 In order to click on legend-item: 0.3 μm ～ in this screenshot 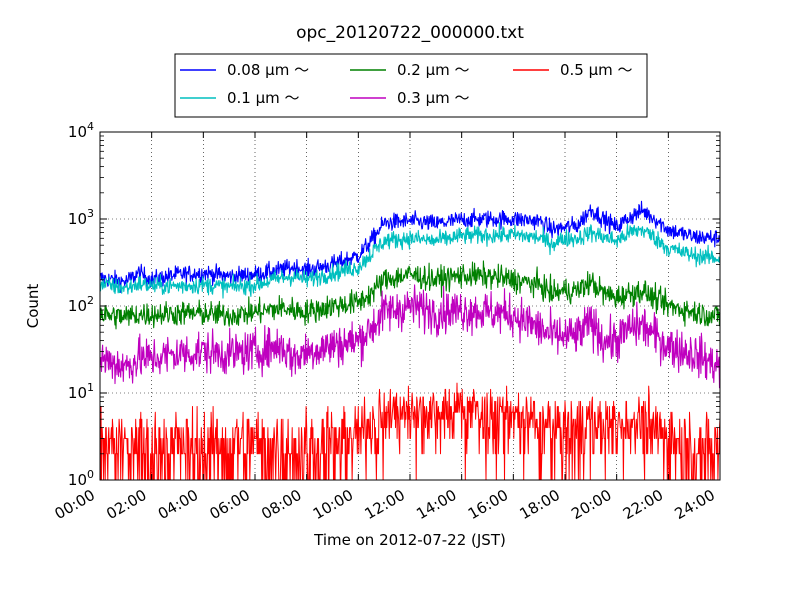, I will do `click(410, 98)`.